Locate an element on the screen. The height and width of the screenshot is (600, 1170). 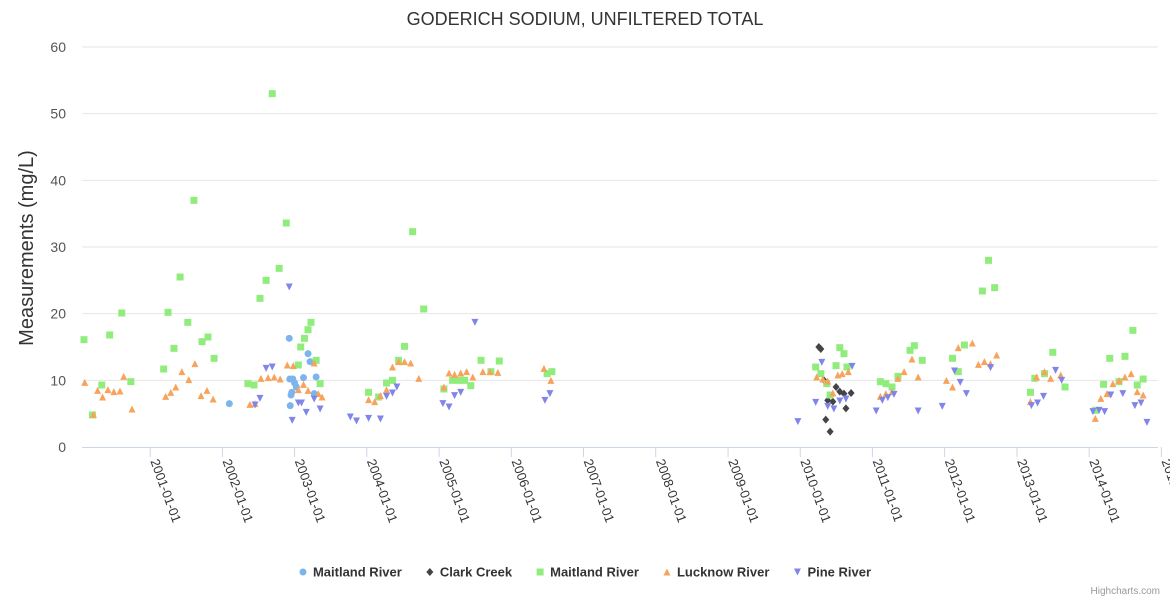
legend-item: Clark Creek is located at coordinates (469, 572).